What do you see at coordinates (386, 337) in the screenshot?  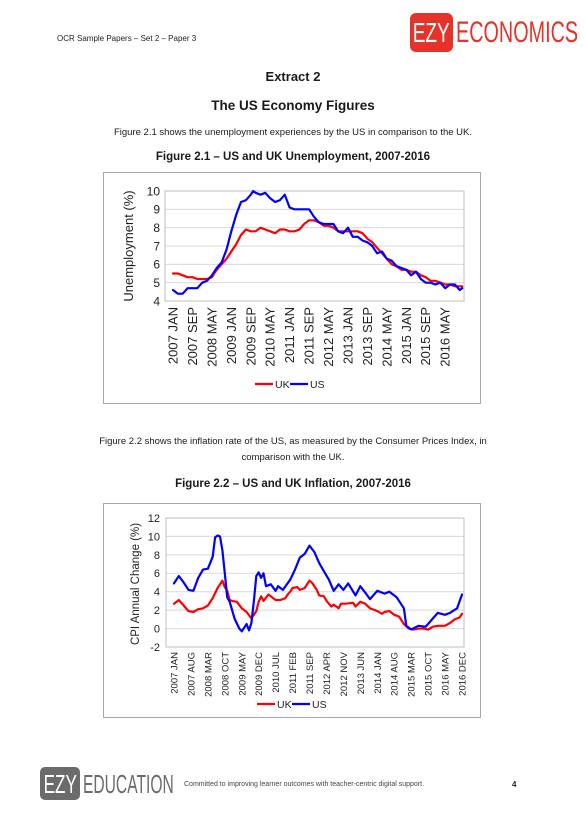 I see `x-tick-label: 2014 MAY` at bounding box center [386, 337].